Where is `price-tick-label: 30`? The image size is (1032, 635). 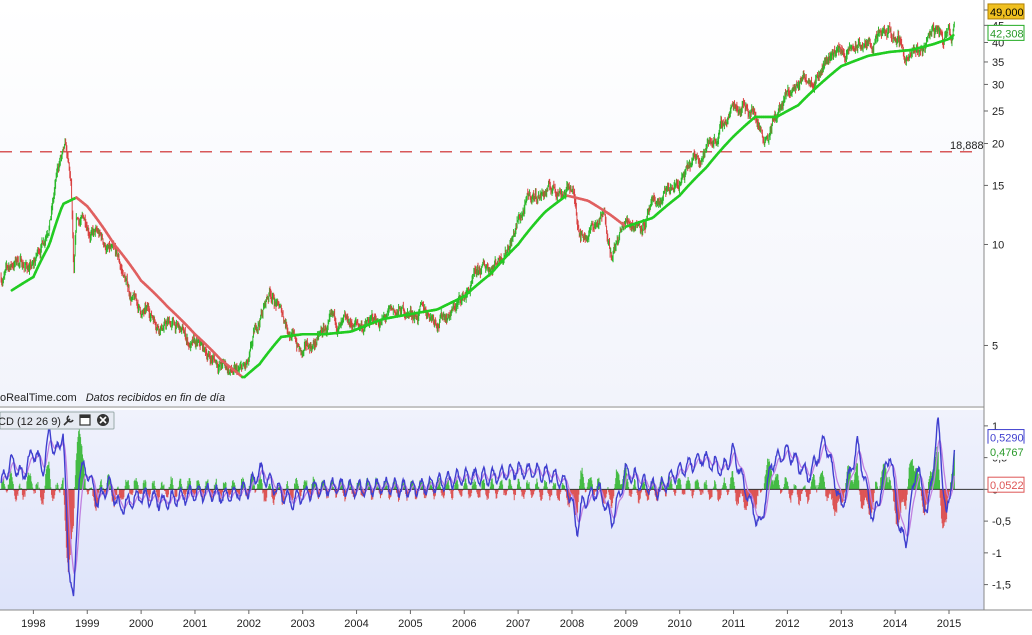
price-tick-label: 30 is located at coordinates (998, 85).